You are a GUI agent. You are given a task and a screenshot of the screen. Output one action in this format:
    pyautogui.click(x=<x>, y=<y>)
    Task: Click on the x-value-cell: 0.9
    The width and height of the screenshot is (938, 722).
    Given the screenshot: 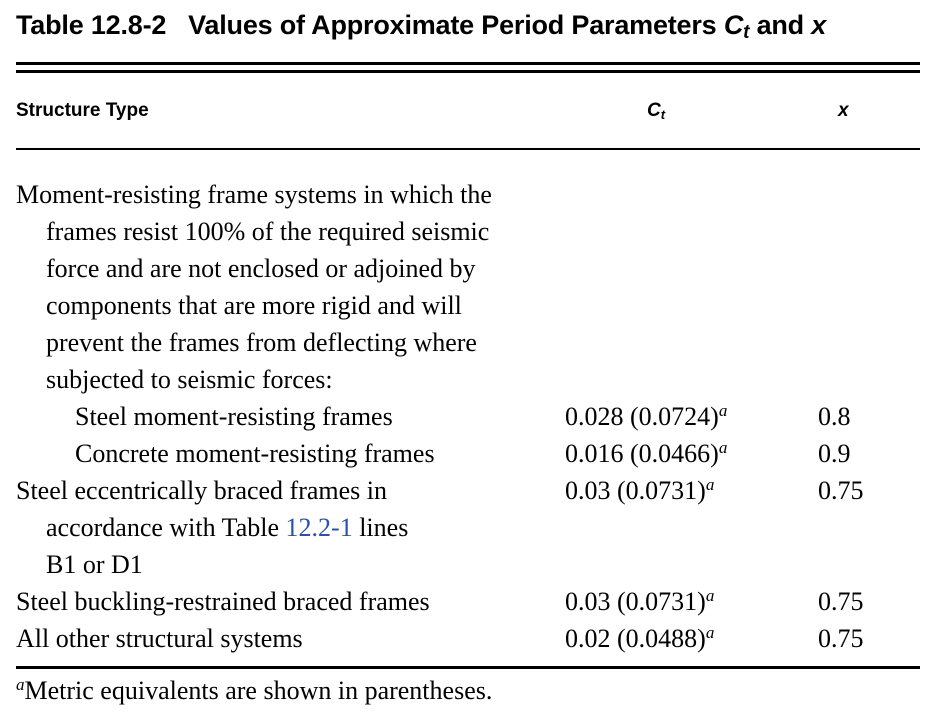 What is the action you would take?
    pyautogui.click(x=834, y=453)
    